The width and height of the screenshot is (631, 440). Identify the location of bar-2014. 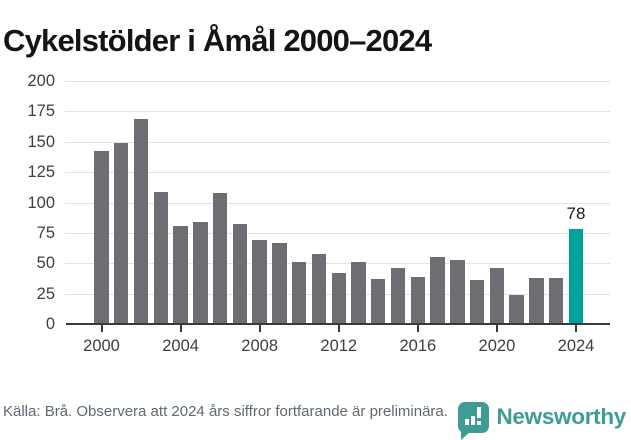
(378, 301).